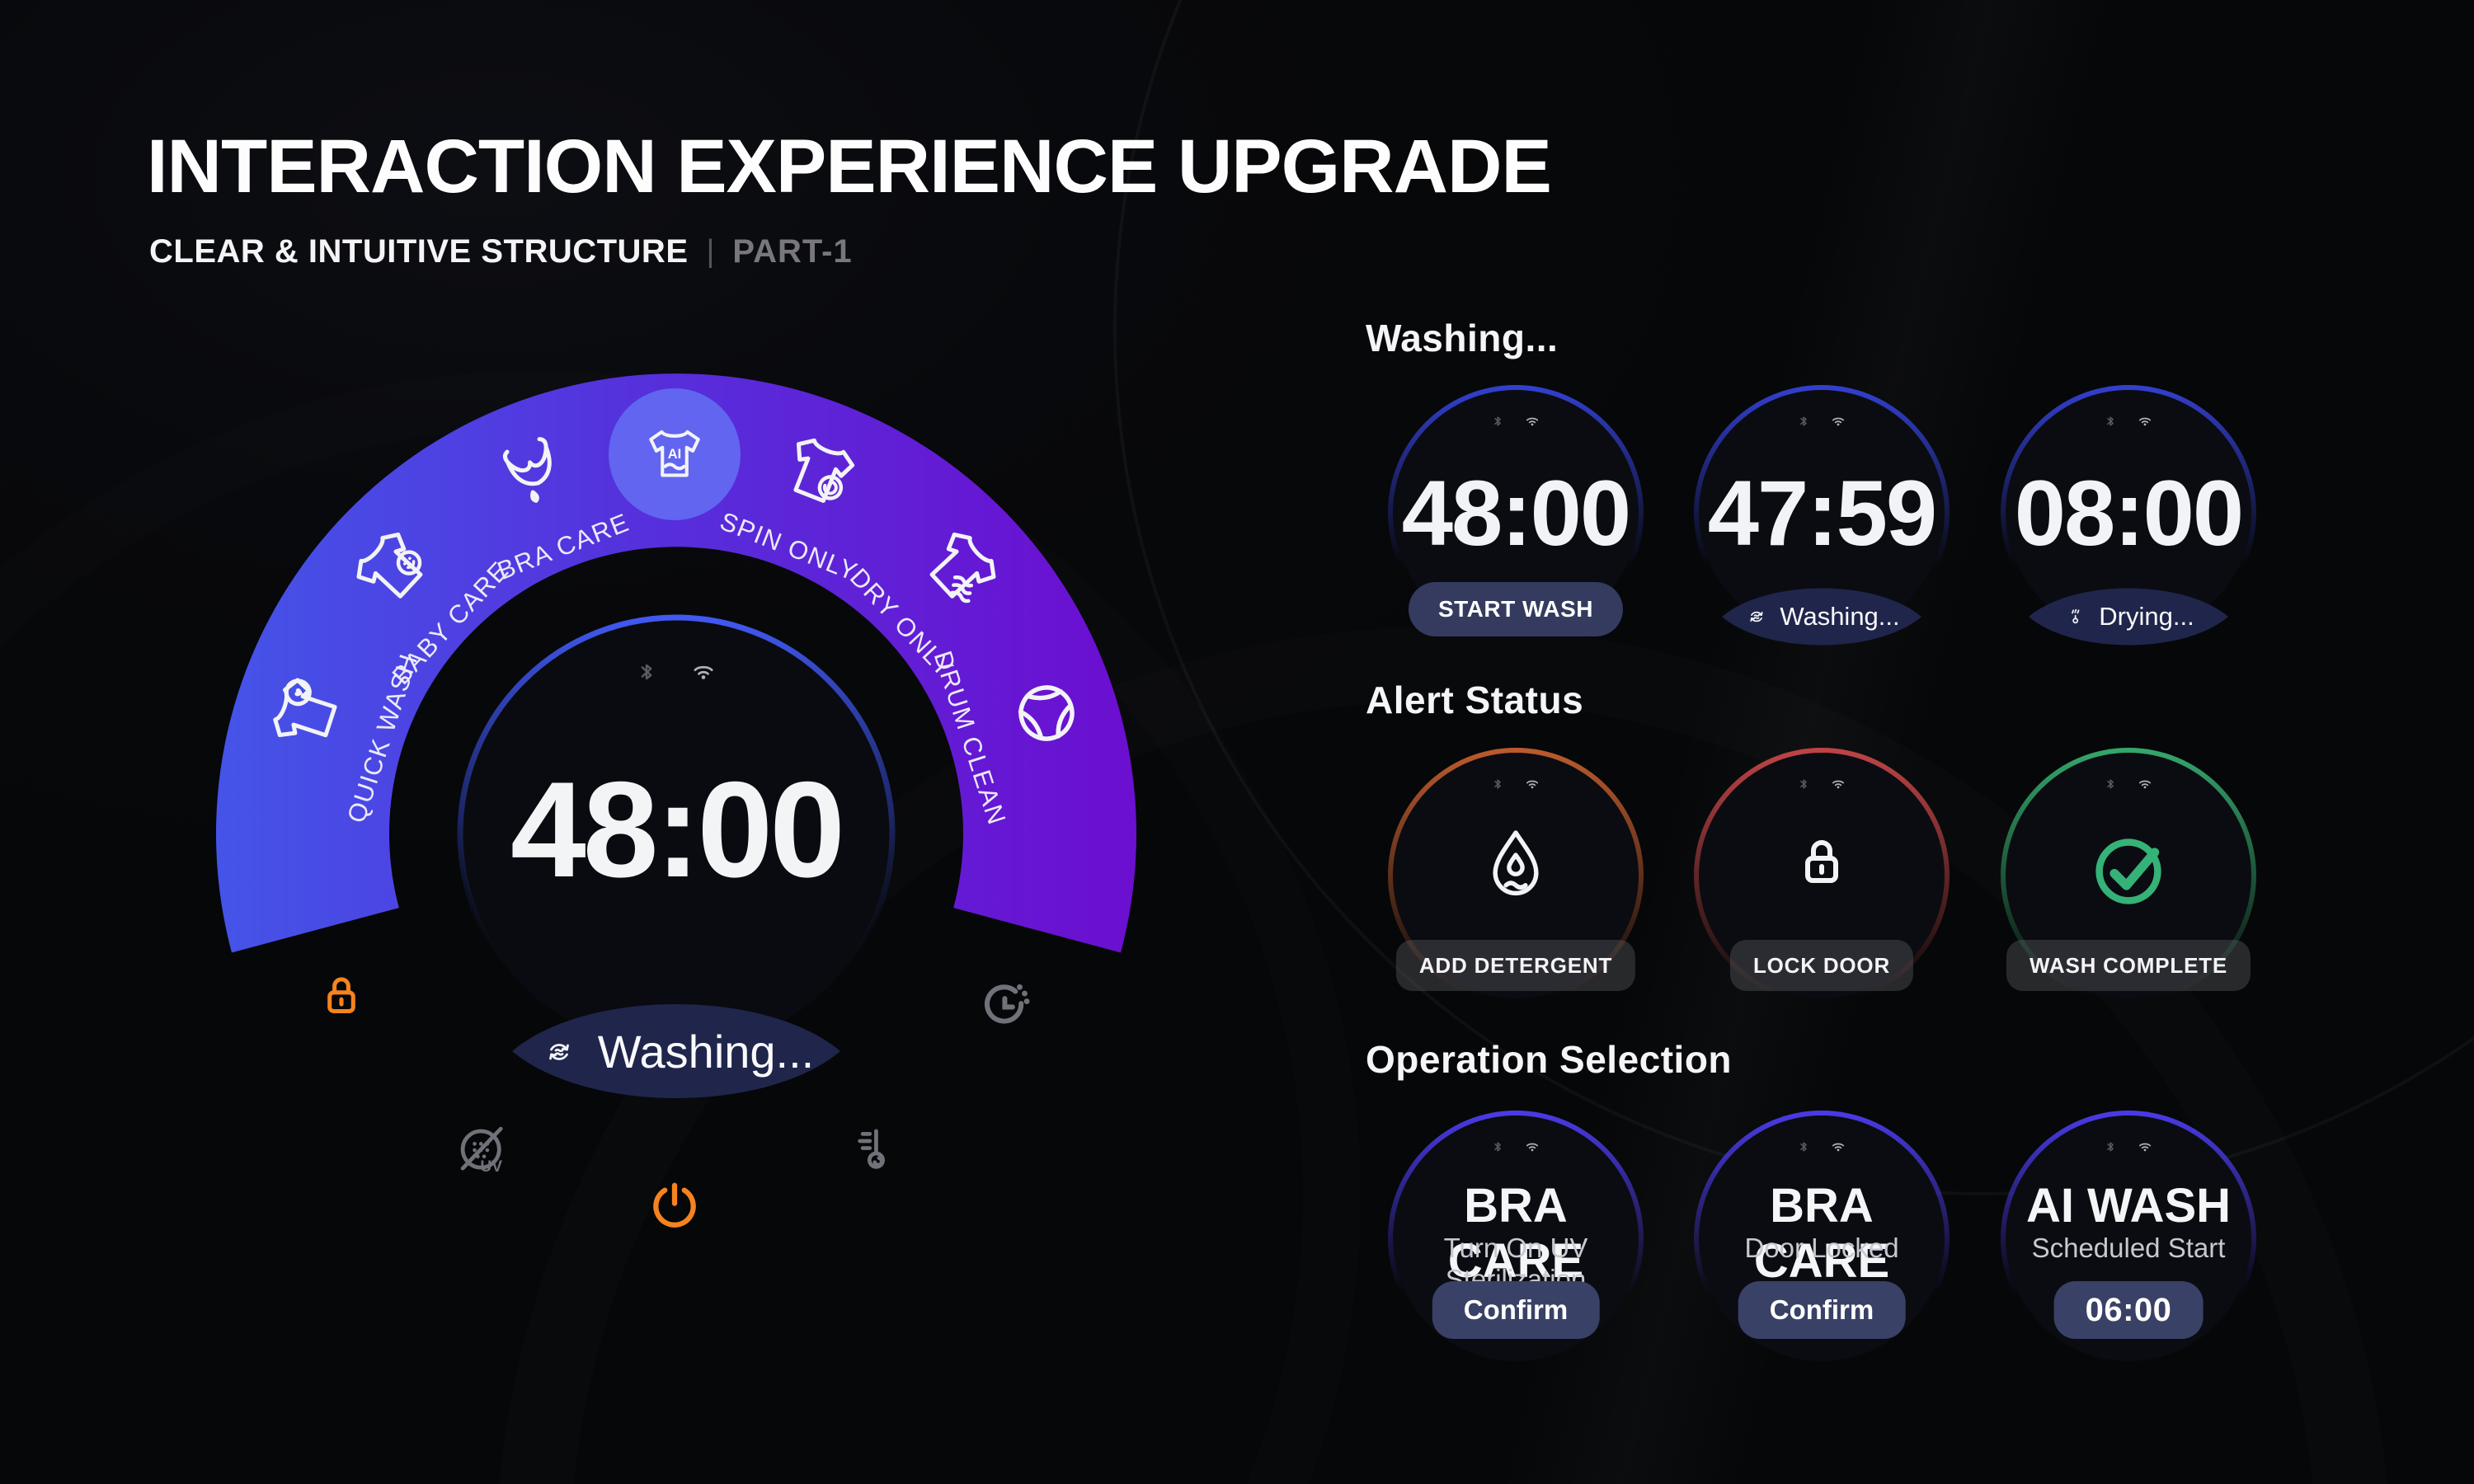 This screenshot has width=2474, height=1484. I want to click on program-arc-band, so click(676, 663).